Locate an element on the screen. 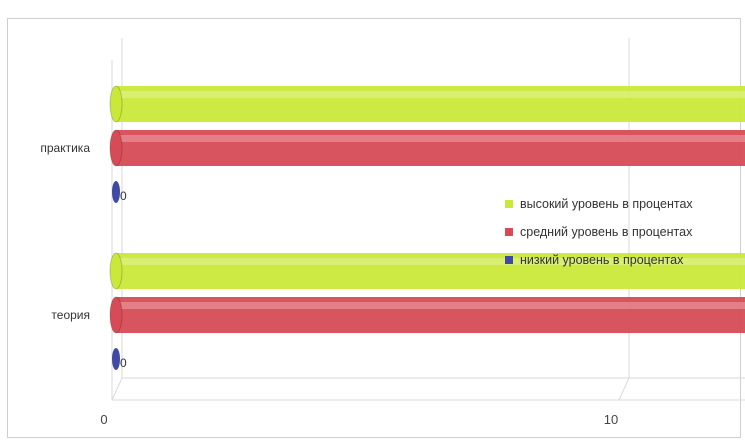  x-tick-label: 0 is located at coordinates (103, 419).